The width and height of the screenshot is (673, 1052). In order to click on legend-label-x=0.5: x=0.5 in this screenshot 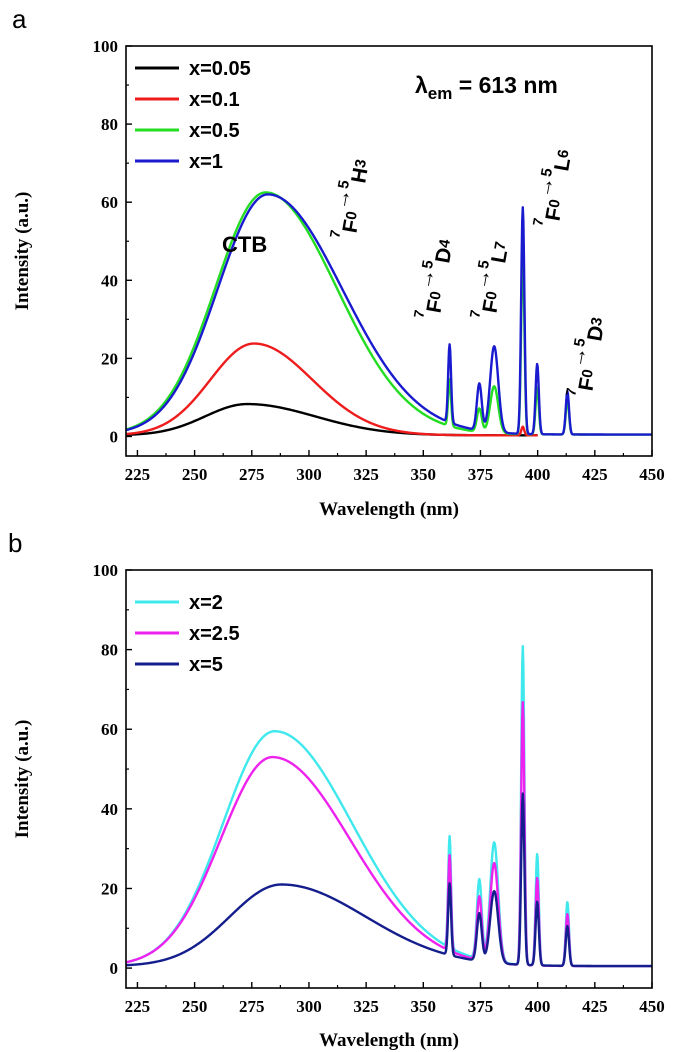, I will do `click(214, 131)`.